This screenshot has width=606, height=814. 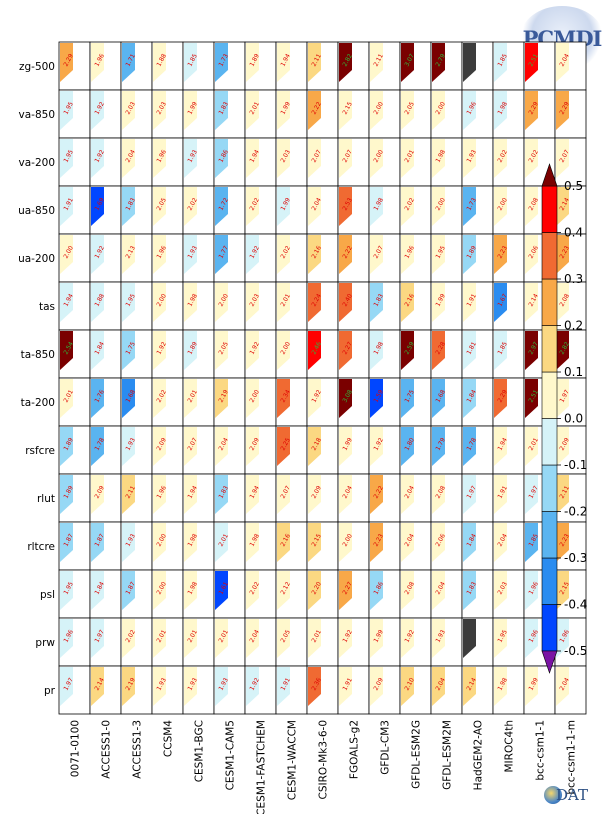 I want to click on cell-pr-gfdl-cm3: 2.09, so click(x=384, y=690).